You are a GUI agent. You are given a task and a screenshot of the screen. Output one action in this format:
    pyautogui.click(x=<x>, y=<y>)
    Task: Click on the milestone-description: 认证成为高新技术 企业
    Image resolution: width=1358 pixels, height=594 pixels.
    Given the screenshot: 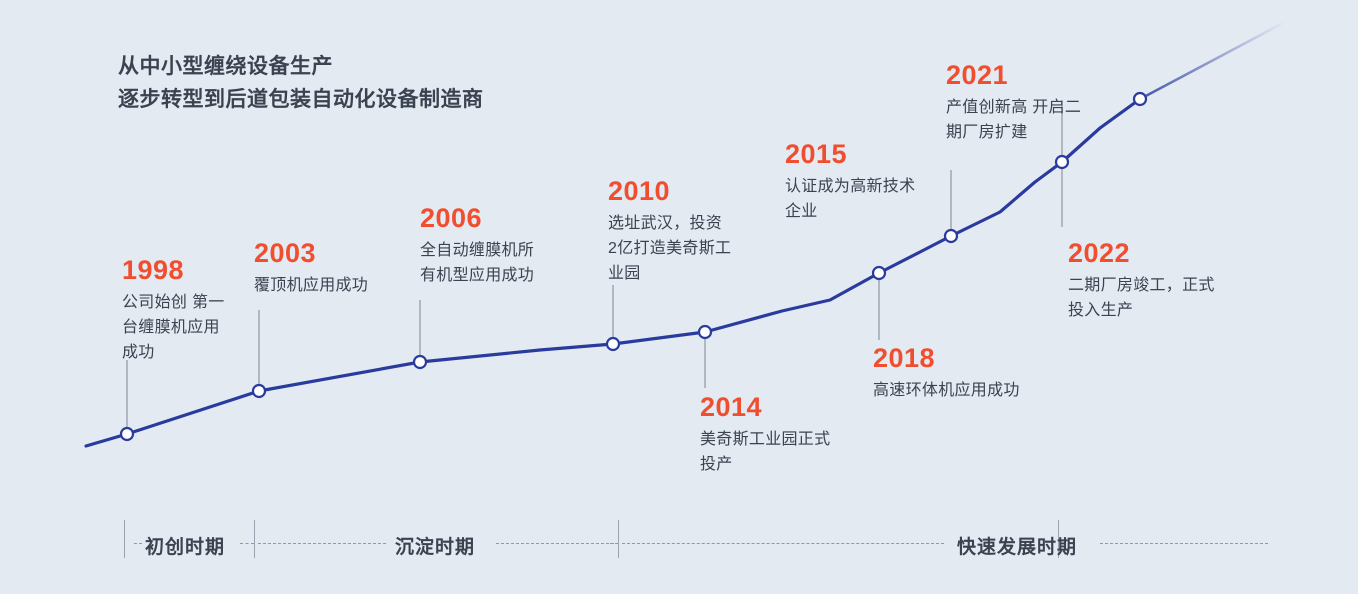 What is the action you would take?
    pyautogui.click(x=850, y=199)
    